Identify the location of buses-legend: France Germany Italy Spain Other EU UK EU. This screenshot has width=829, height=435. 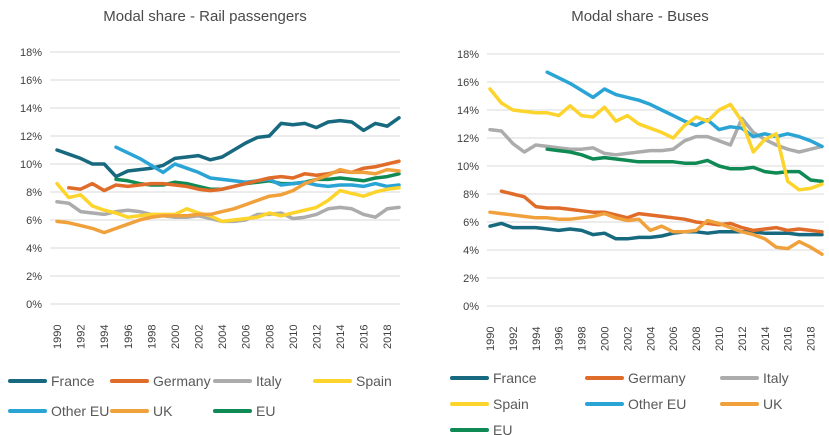
(639, 400).